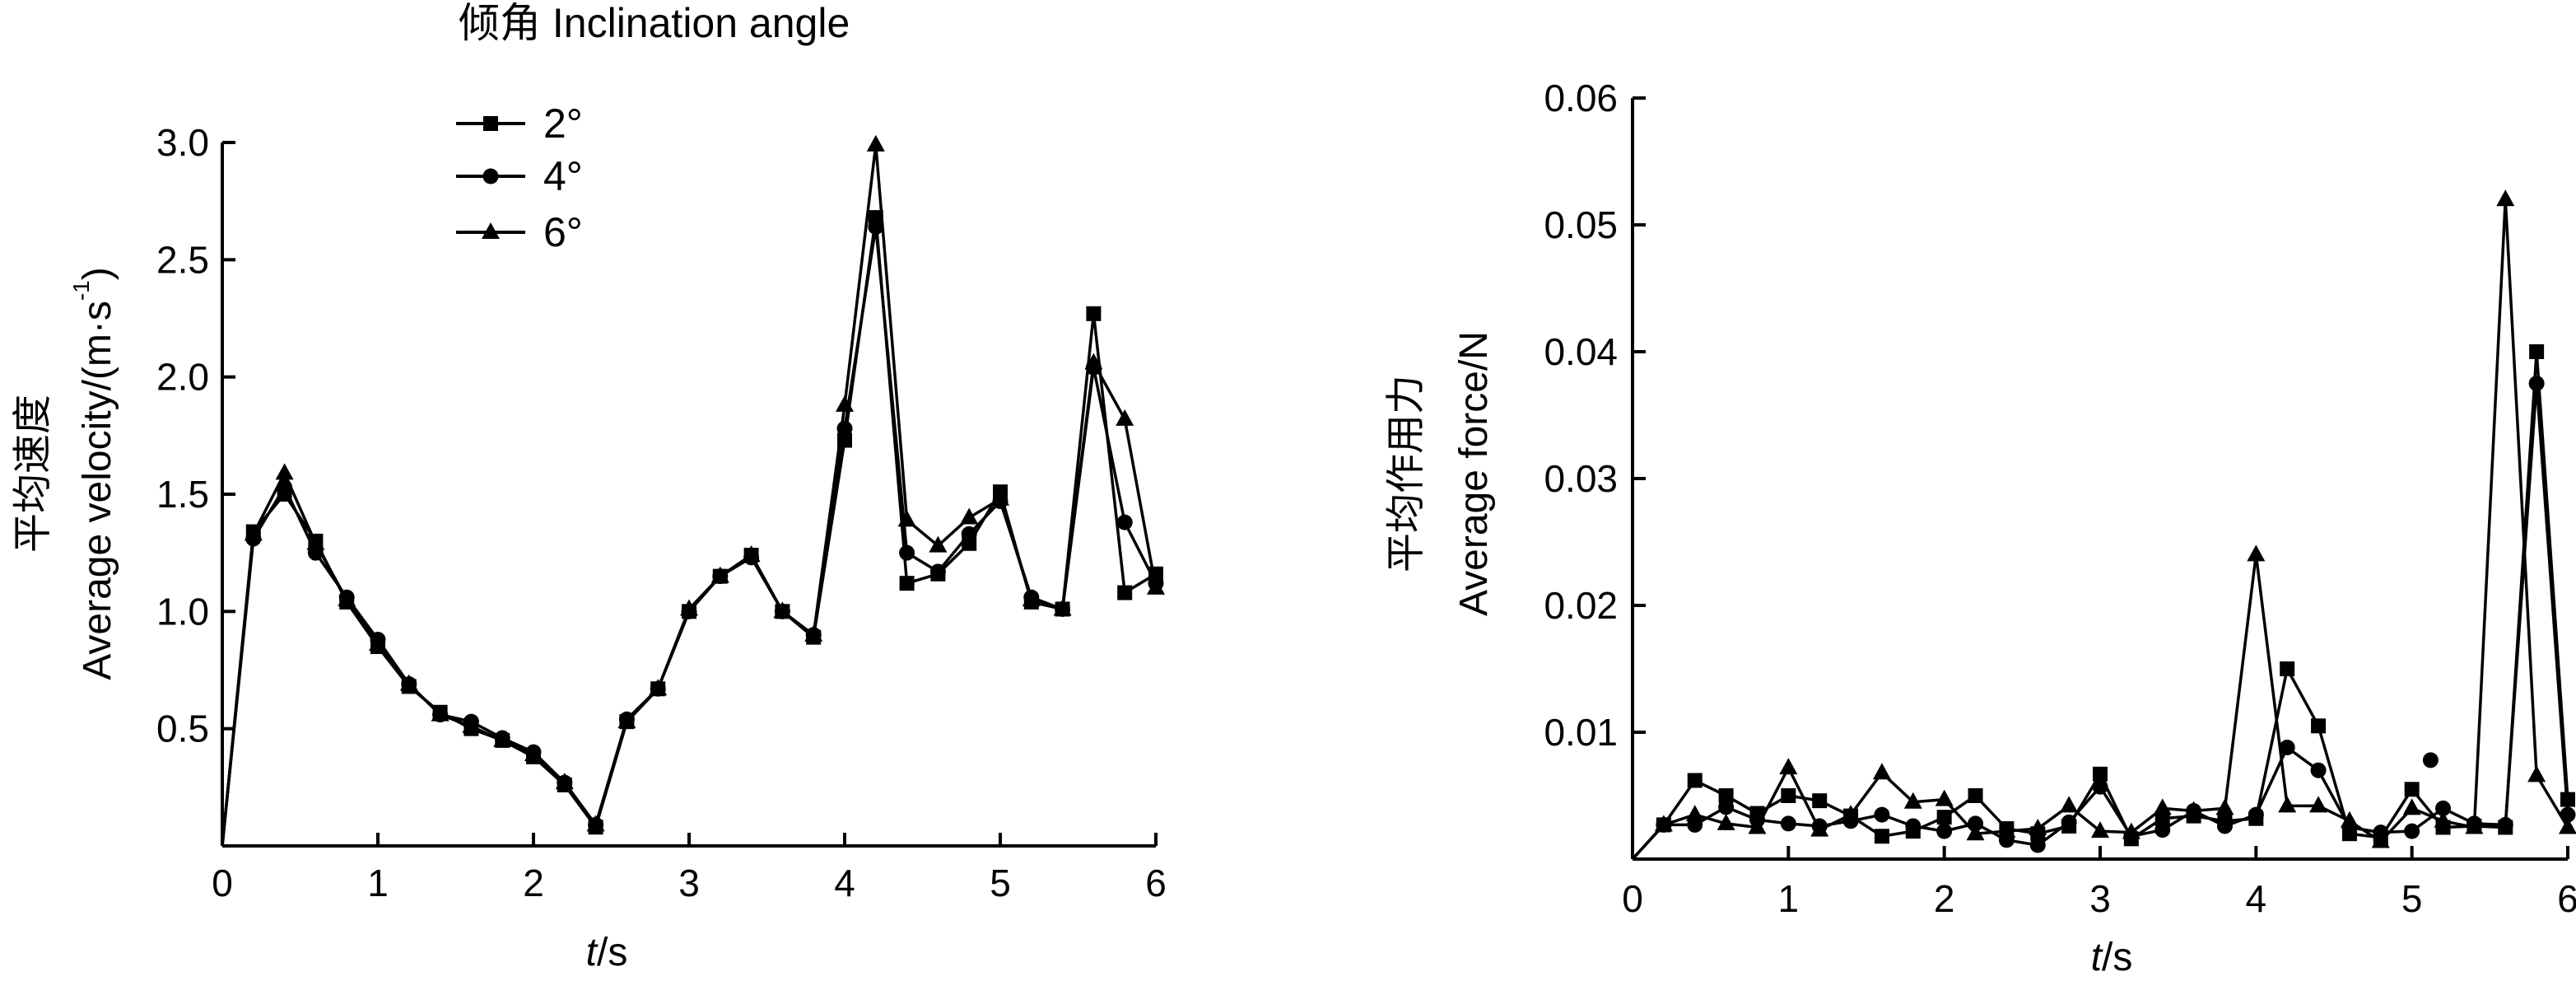 Image resolution: width=2576 pixels, height=981 pixels. Describe the element at coordinates (563, 176) in the screenshot. I see `legend-label: 4°` at that location.